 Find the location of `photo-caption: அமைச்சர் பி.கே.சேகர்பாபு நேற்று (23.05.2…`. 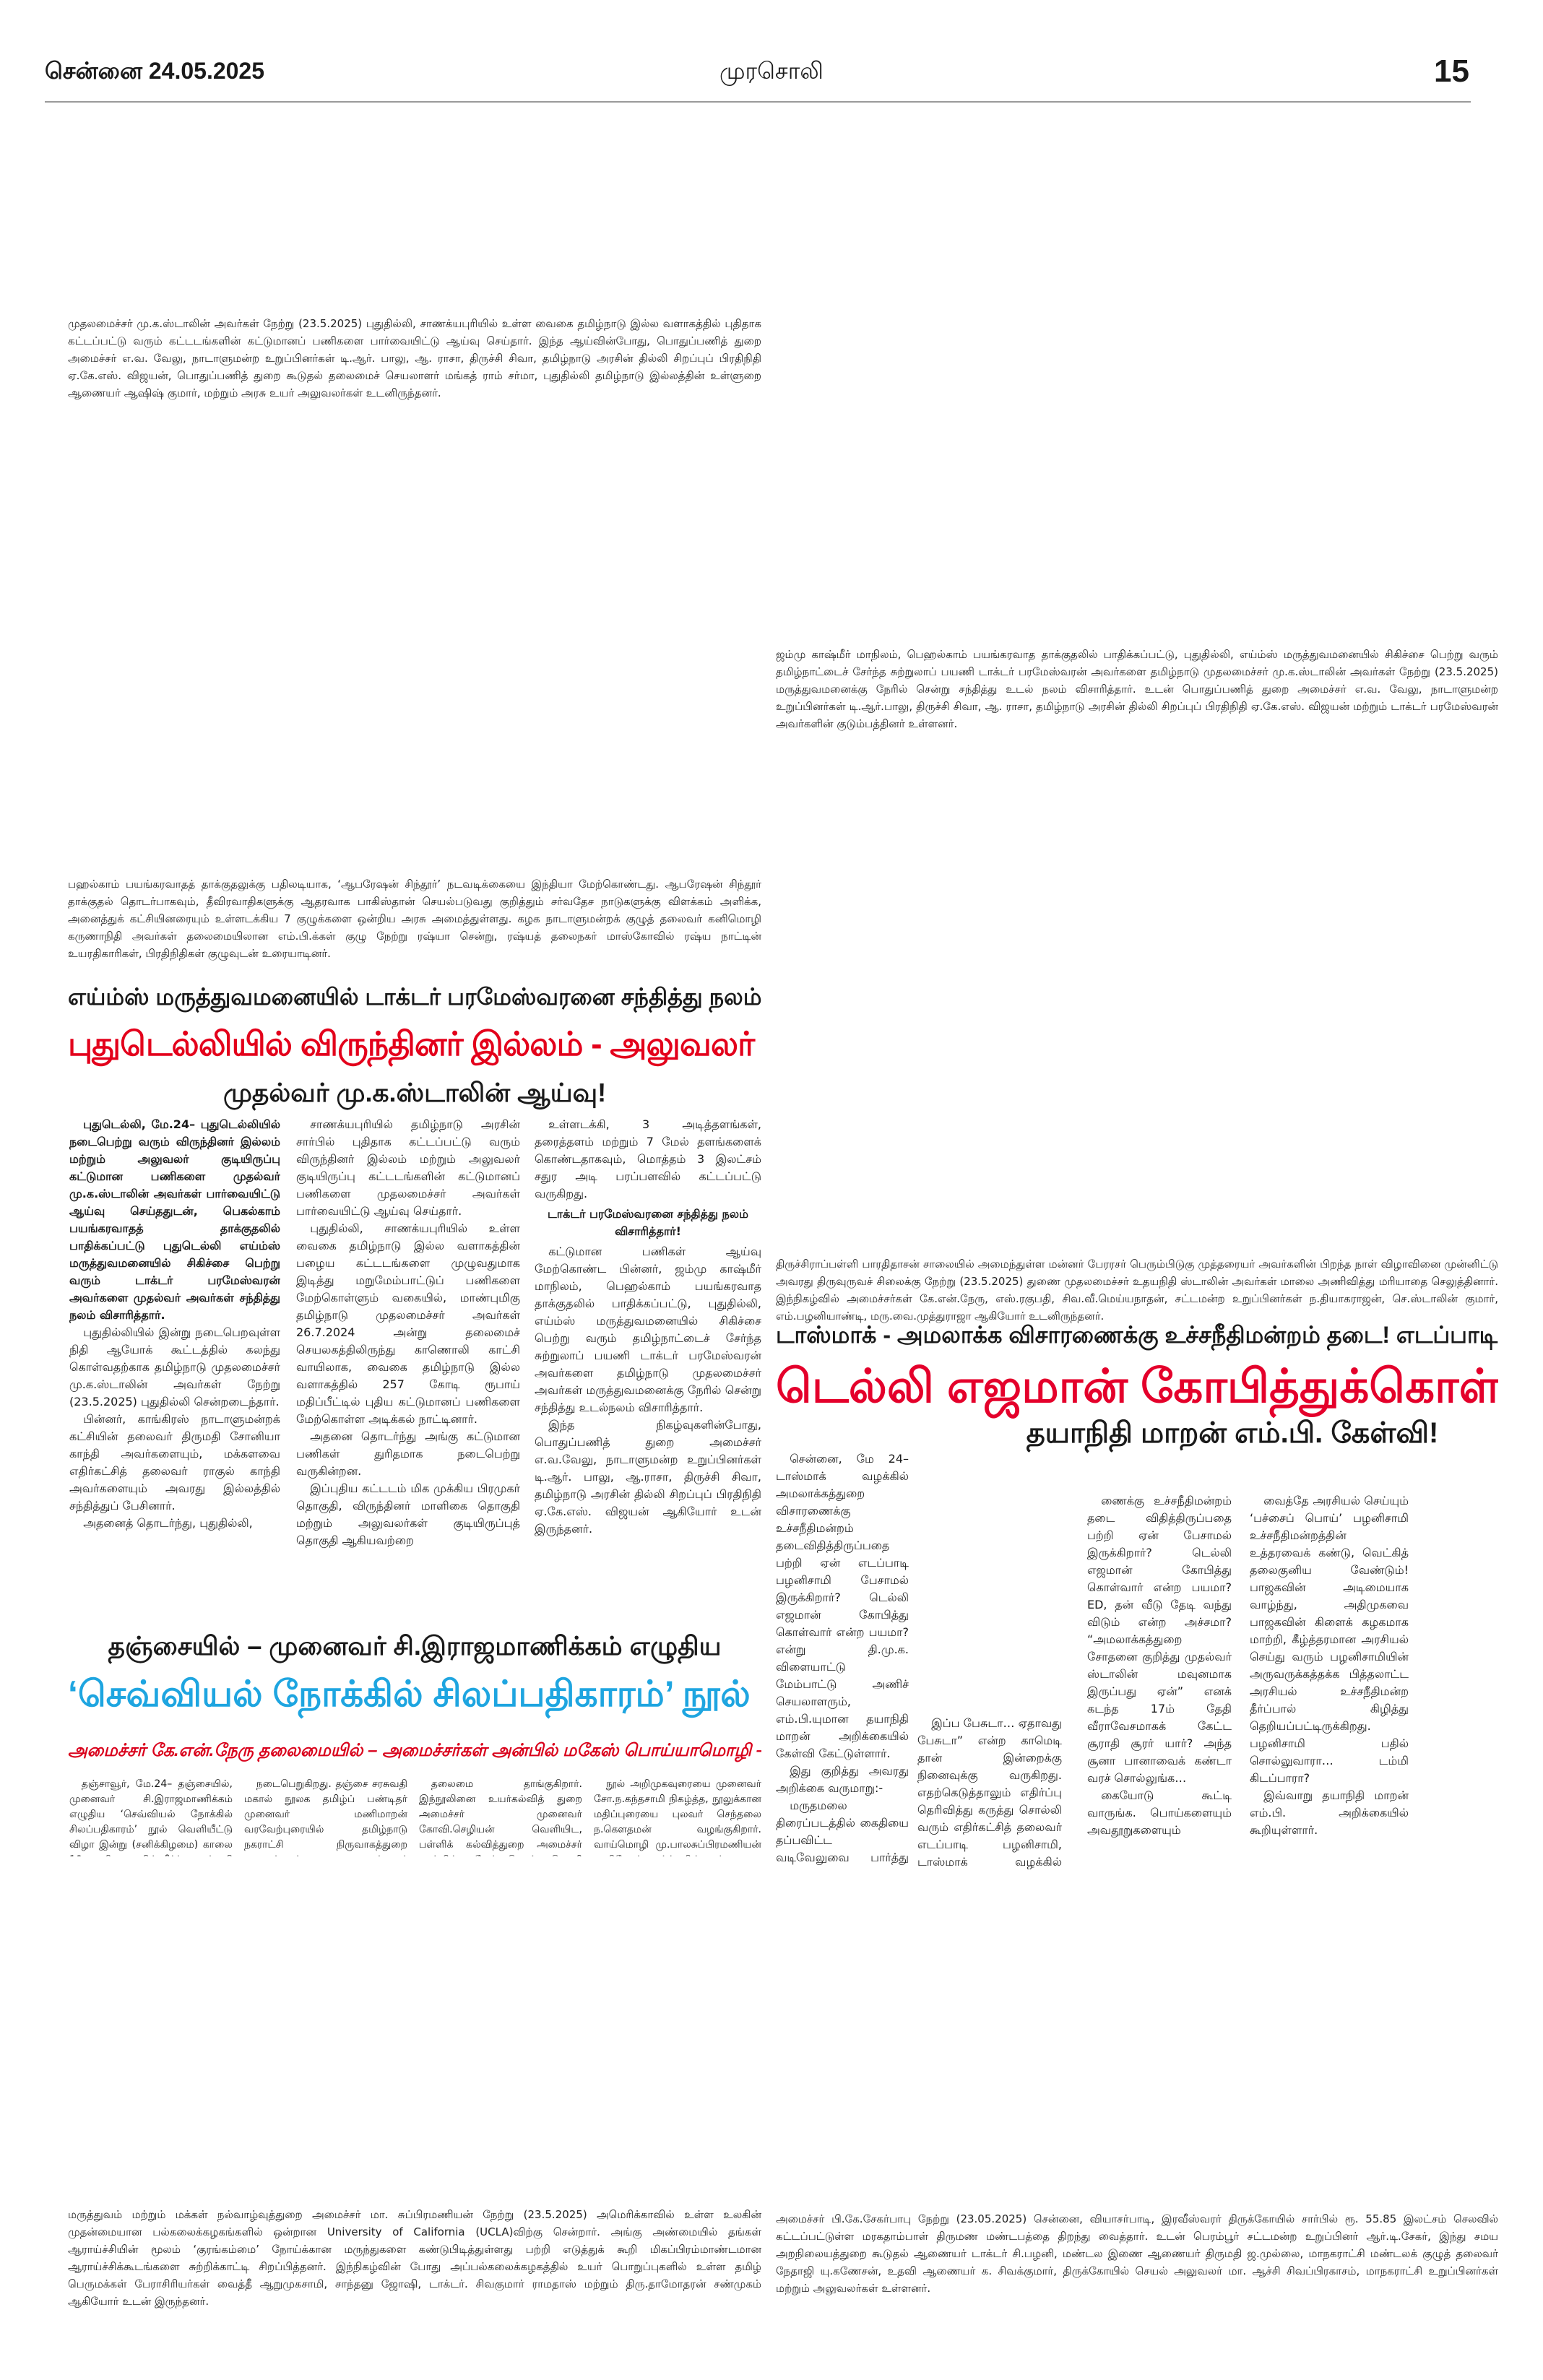

photo-caption: அமைச்சர் பி.கே.சேகர்பாபு நேற்று (23.05.2… is located at coordinates (1137, 2253).